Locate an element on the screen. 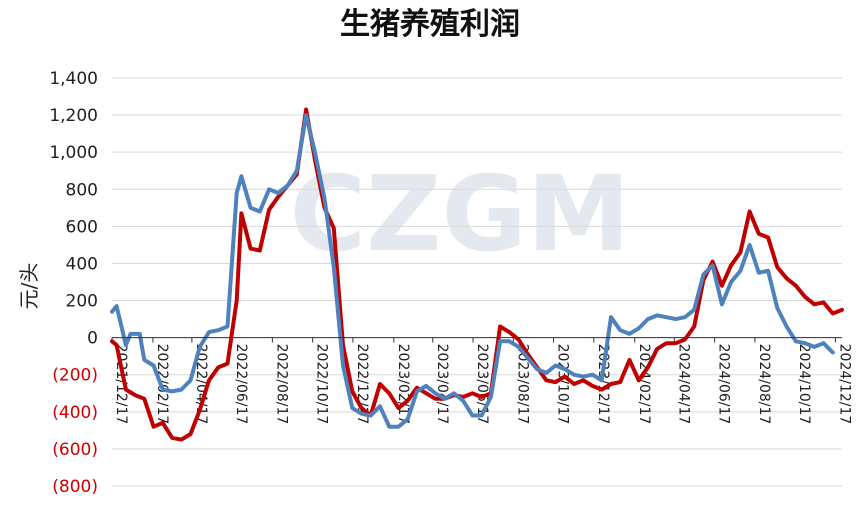 The height and width of the screenshot is (511, 862). x-tick-label: 2022/10/17 is located at coordinates (322, 384).